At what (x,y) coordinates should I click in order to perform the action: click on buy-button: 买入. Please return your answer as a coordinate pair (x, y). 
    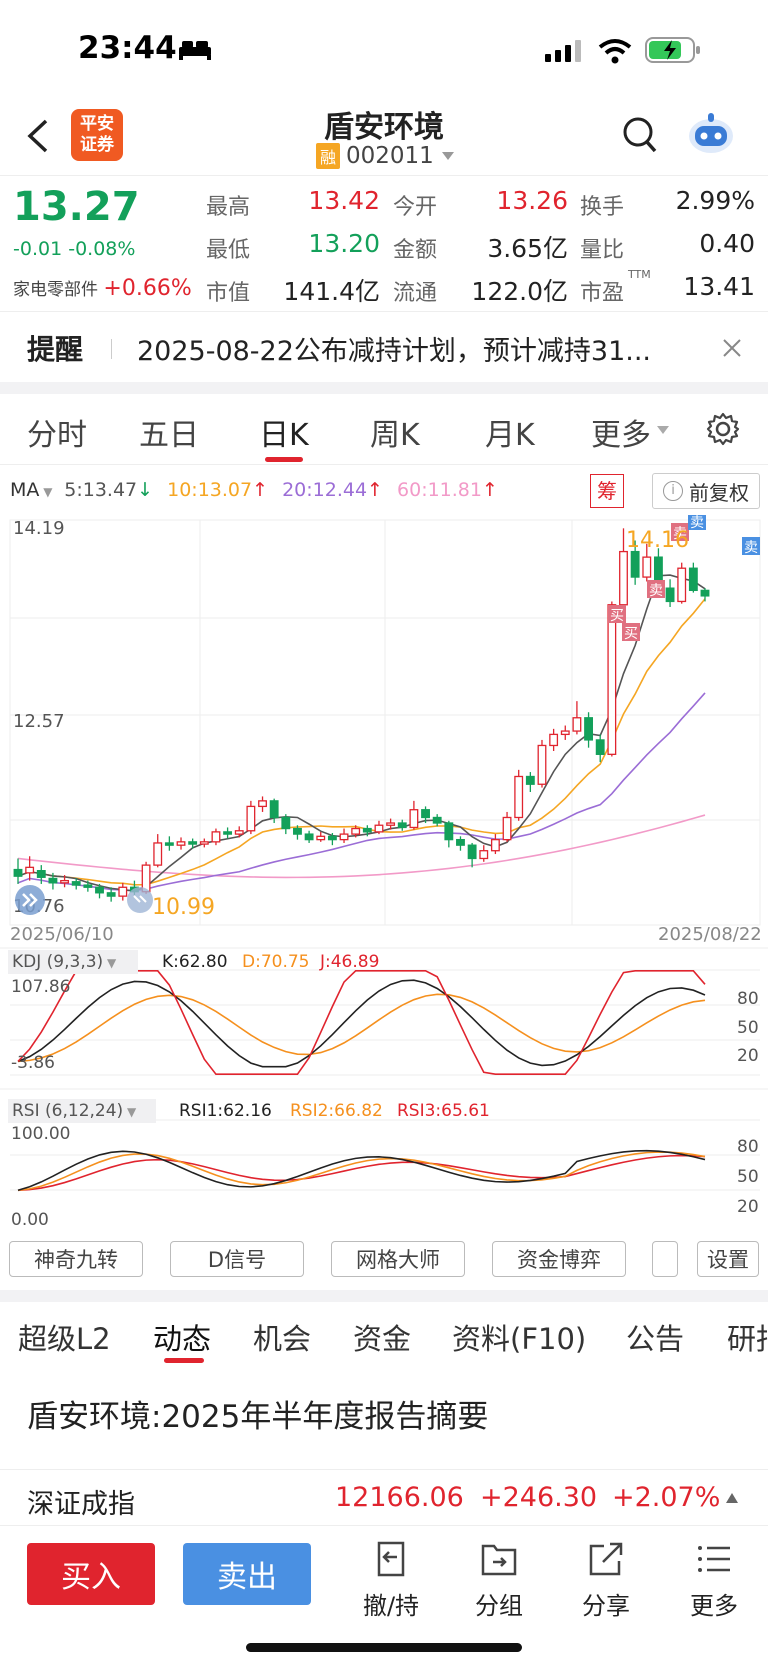
    Looking at the image, I should click on (91, 1574).